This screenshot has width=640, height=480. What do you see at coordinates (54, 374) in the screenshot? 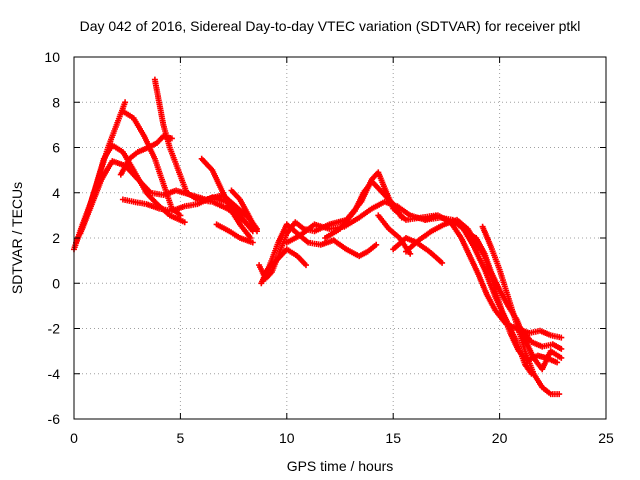
I see `y-tick-label: -4` at bounding box center [54, 374].